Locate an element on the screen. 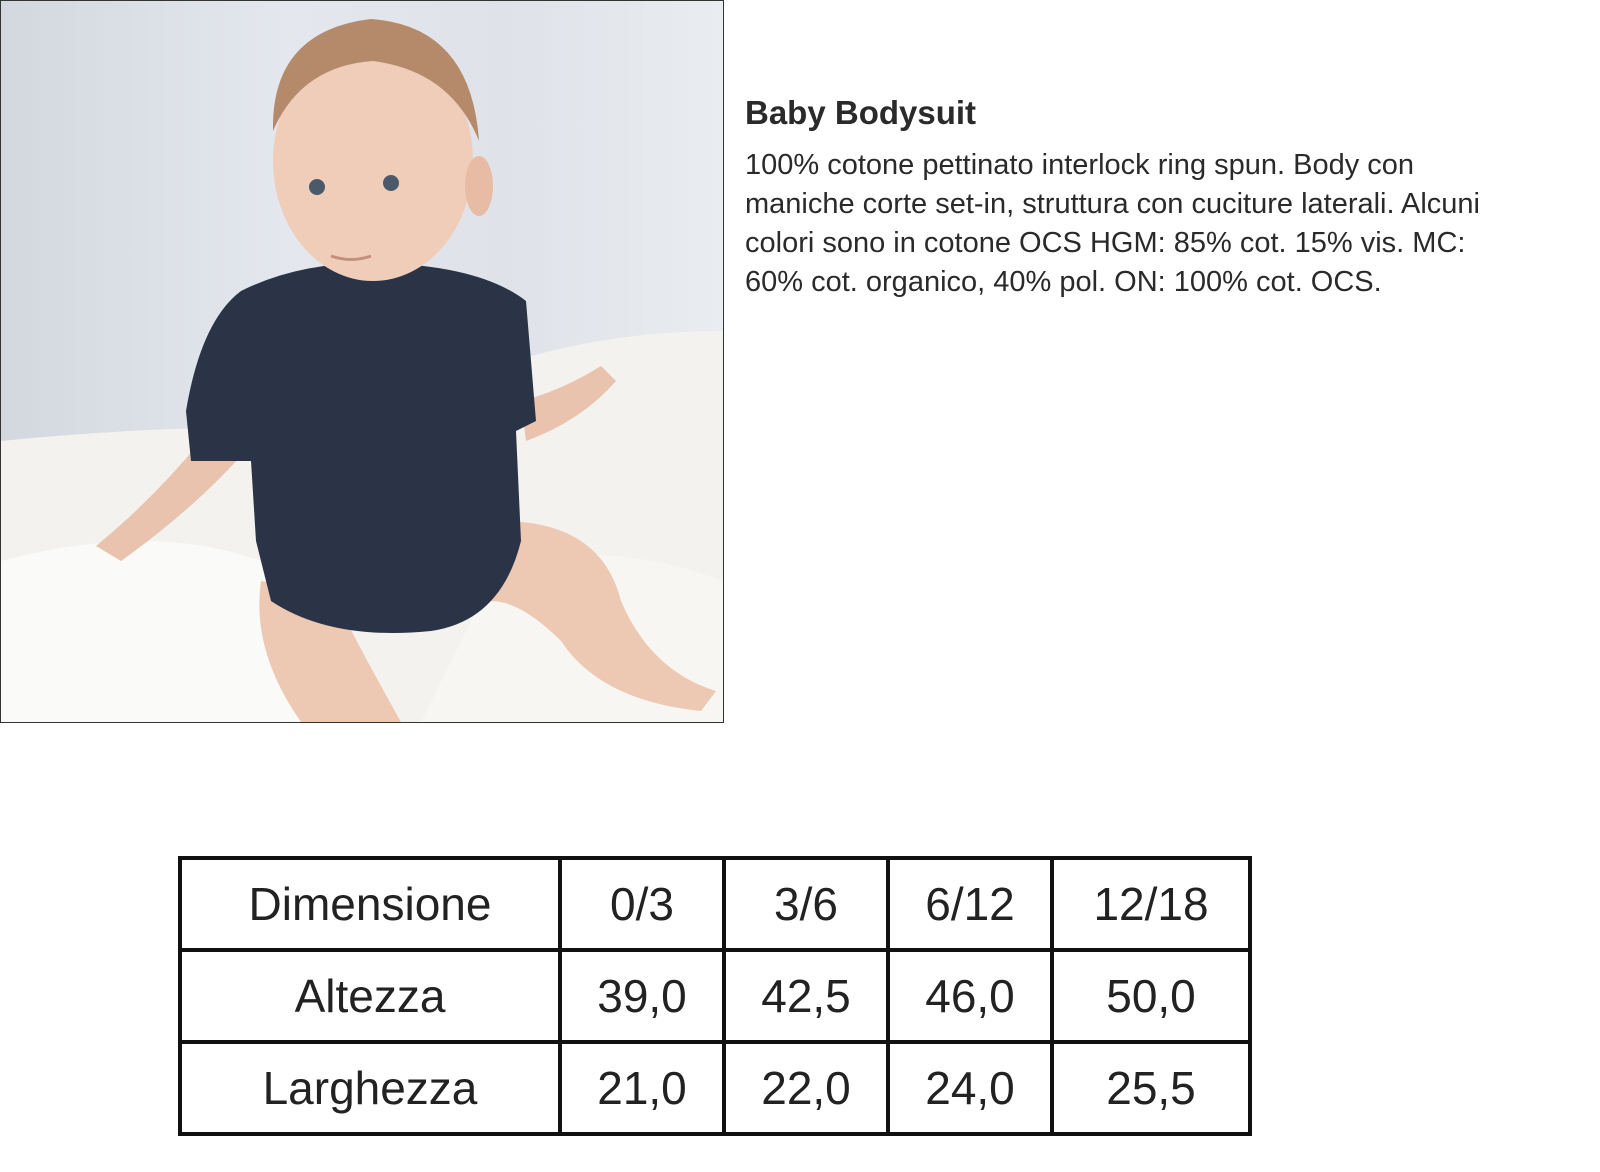  table-row: Altezza 39,0 42,5 46,0 50,0 is located at coordinates (715, 996).